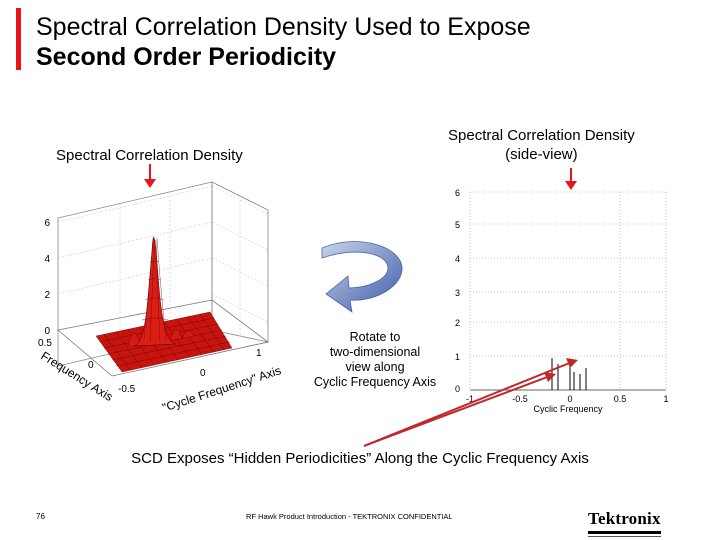 The width and height of the screenshot is (720, 540). I want to click on y-tick-label: 2, so click(457, 323).